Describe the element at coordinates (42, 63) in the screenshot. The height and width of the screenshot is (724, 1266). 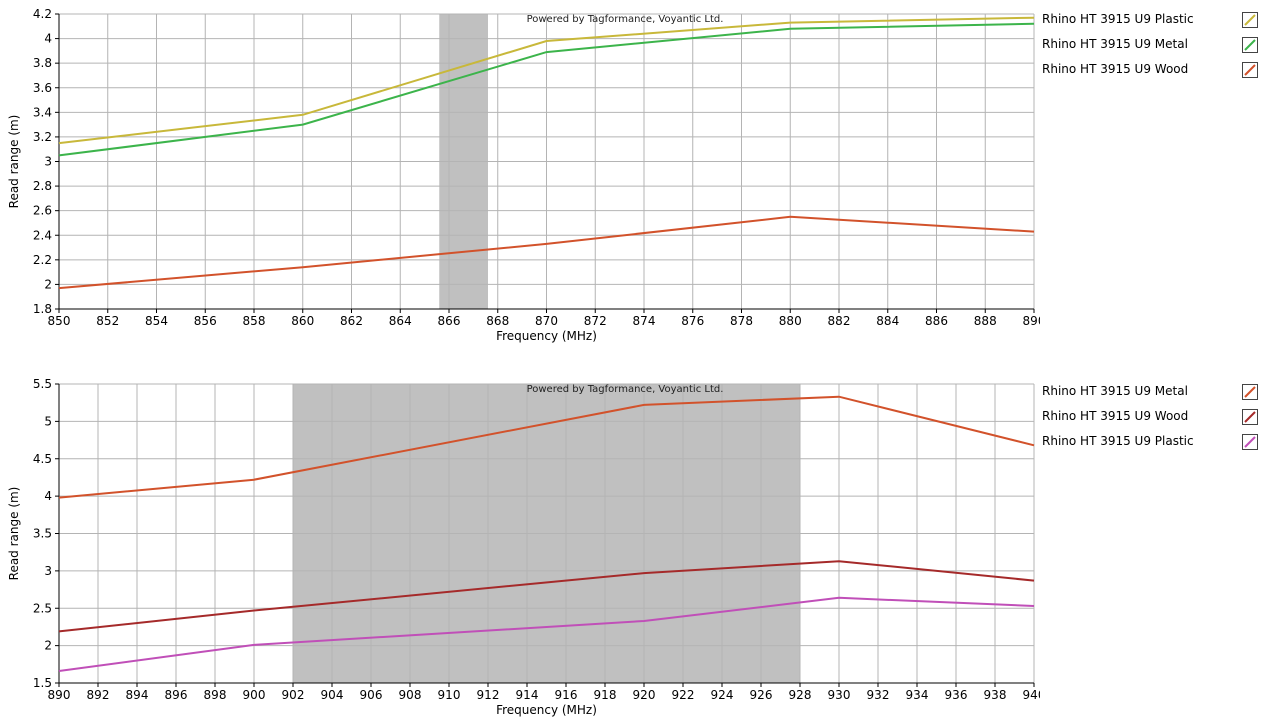
I see `y-tick-label: 3.8` at that location.